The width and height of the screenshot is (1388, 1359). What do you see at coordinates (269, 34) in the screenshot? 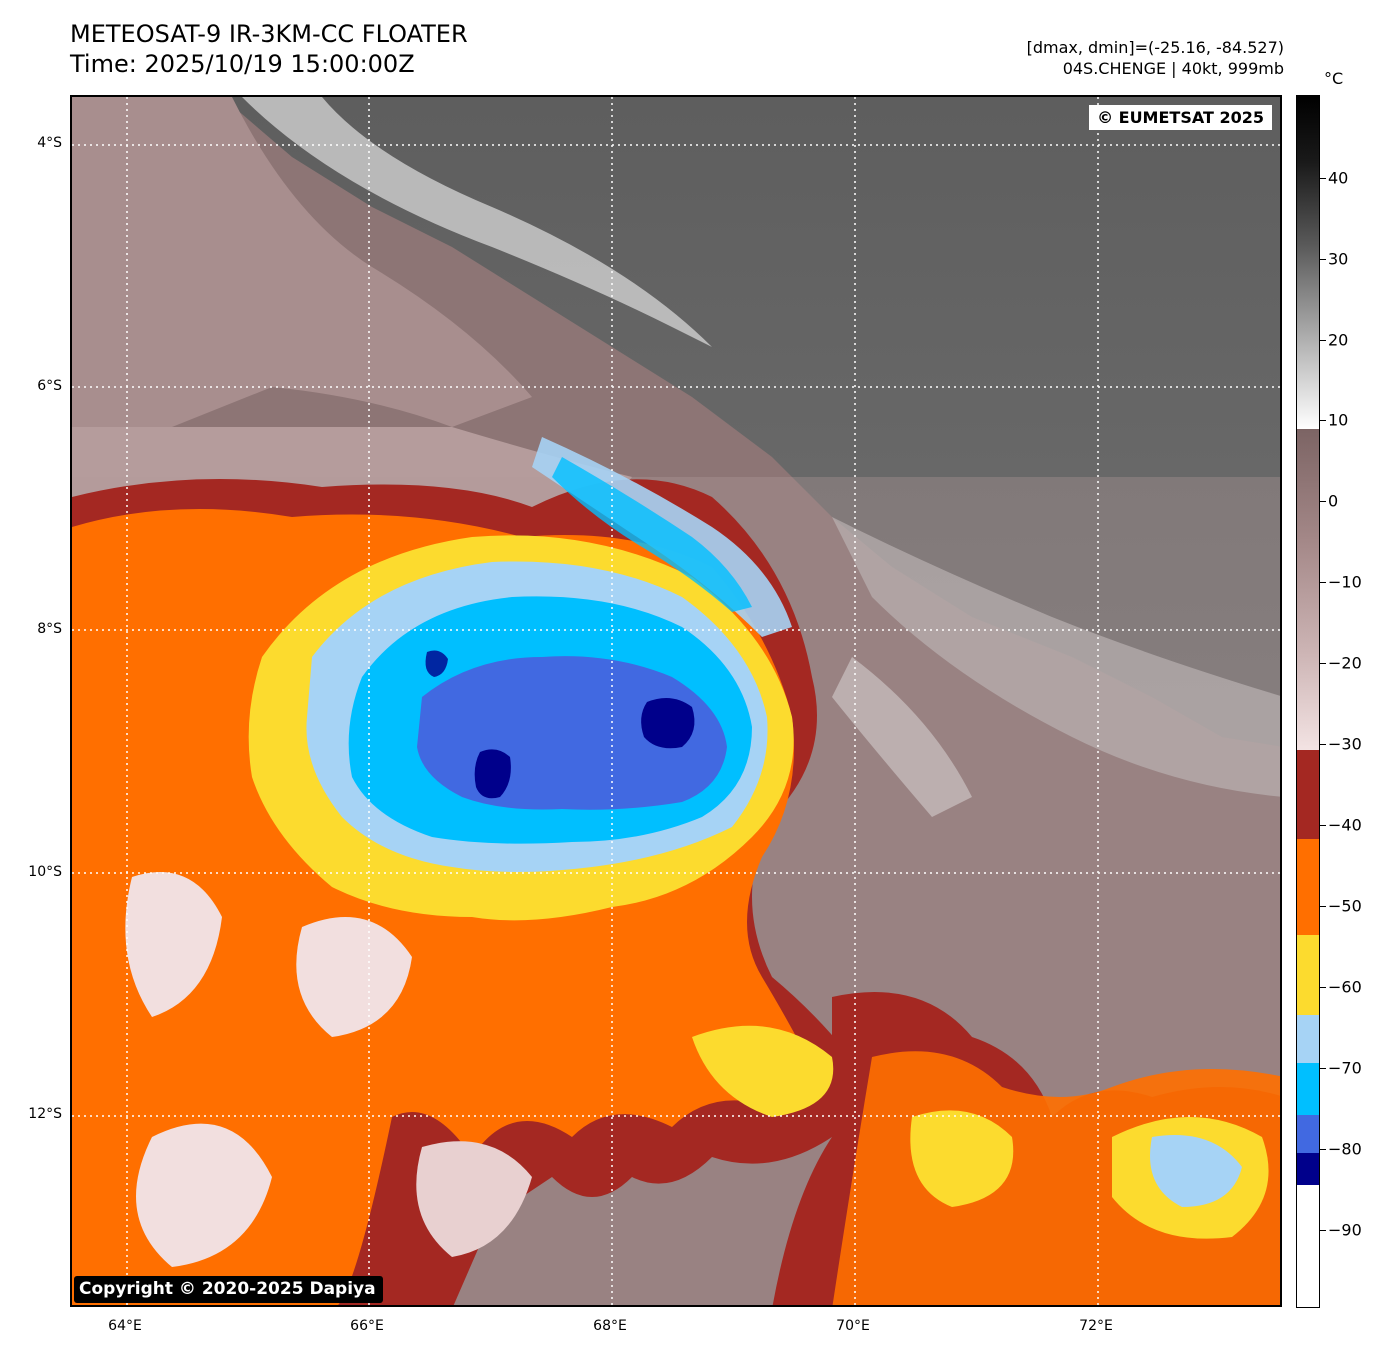
I see `figure-title: METEOSAT-9 IR-3KM-CC FLOATER` at bounding box center [269, 34].